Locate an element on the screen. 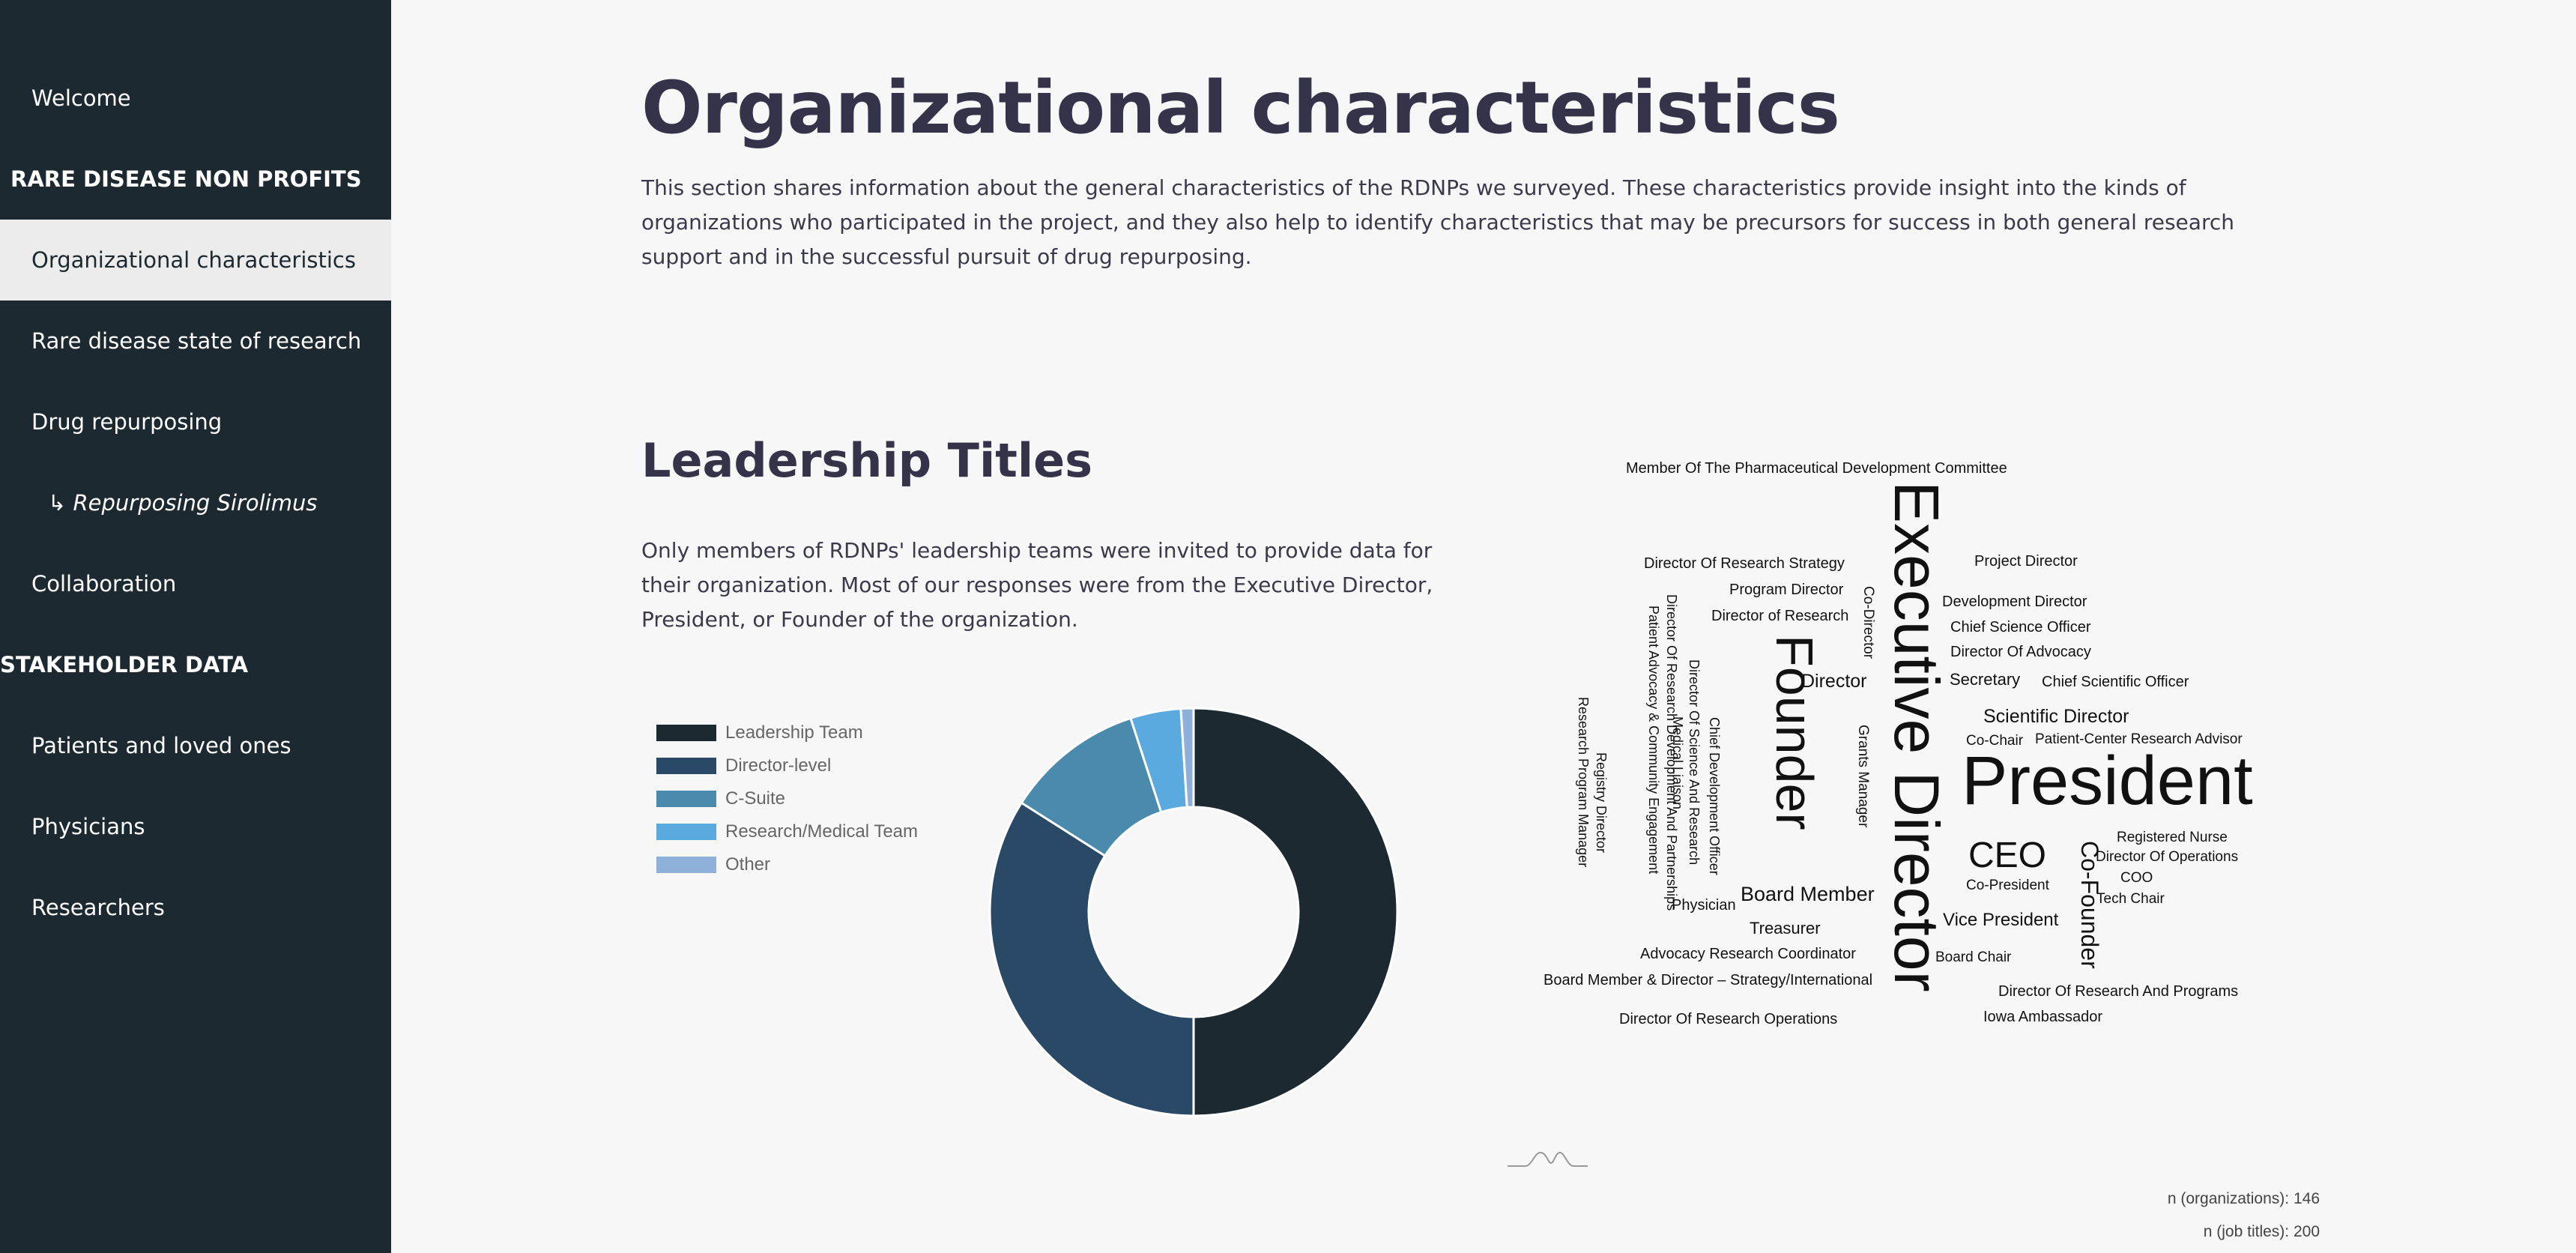 Image resolution: width=2576 pixels, height=1253 pixels. sidebar-item-organizational-characteristics: Organizational characteristics is located at coordinates (195, 260).